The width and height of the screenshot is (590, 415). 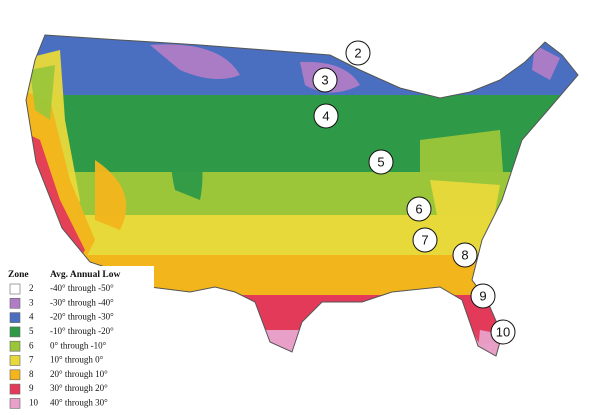 I want to click on legend-range: -20° through -30°, so click(x=82, y=317).